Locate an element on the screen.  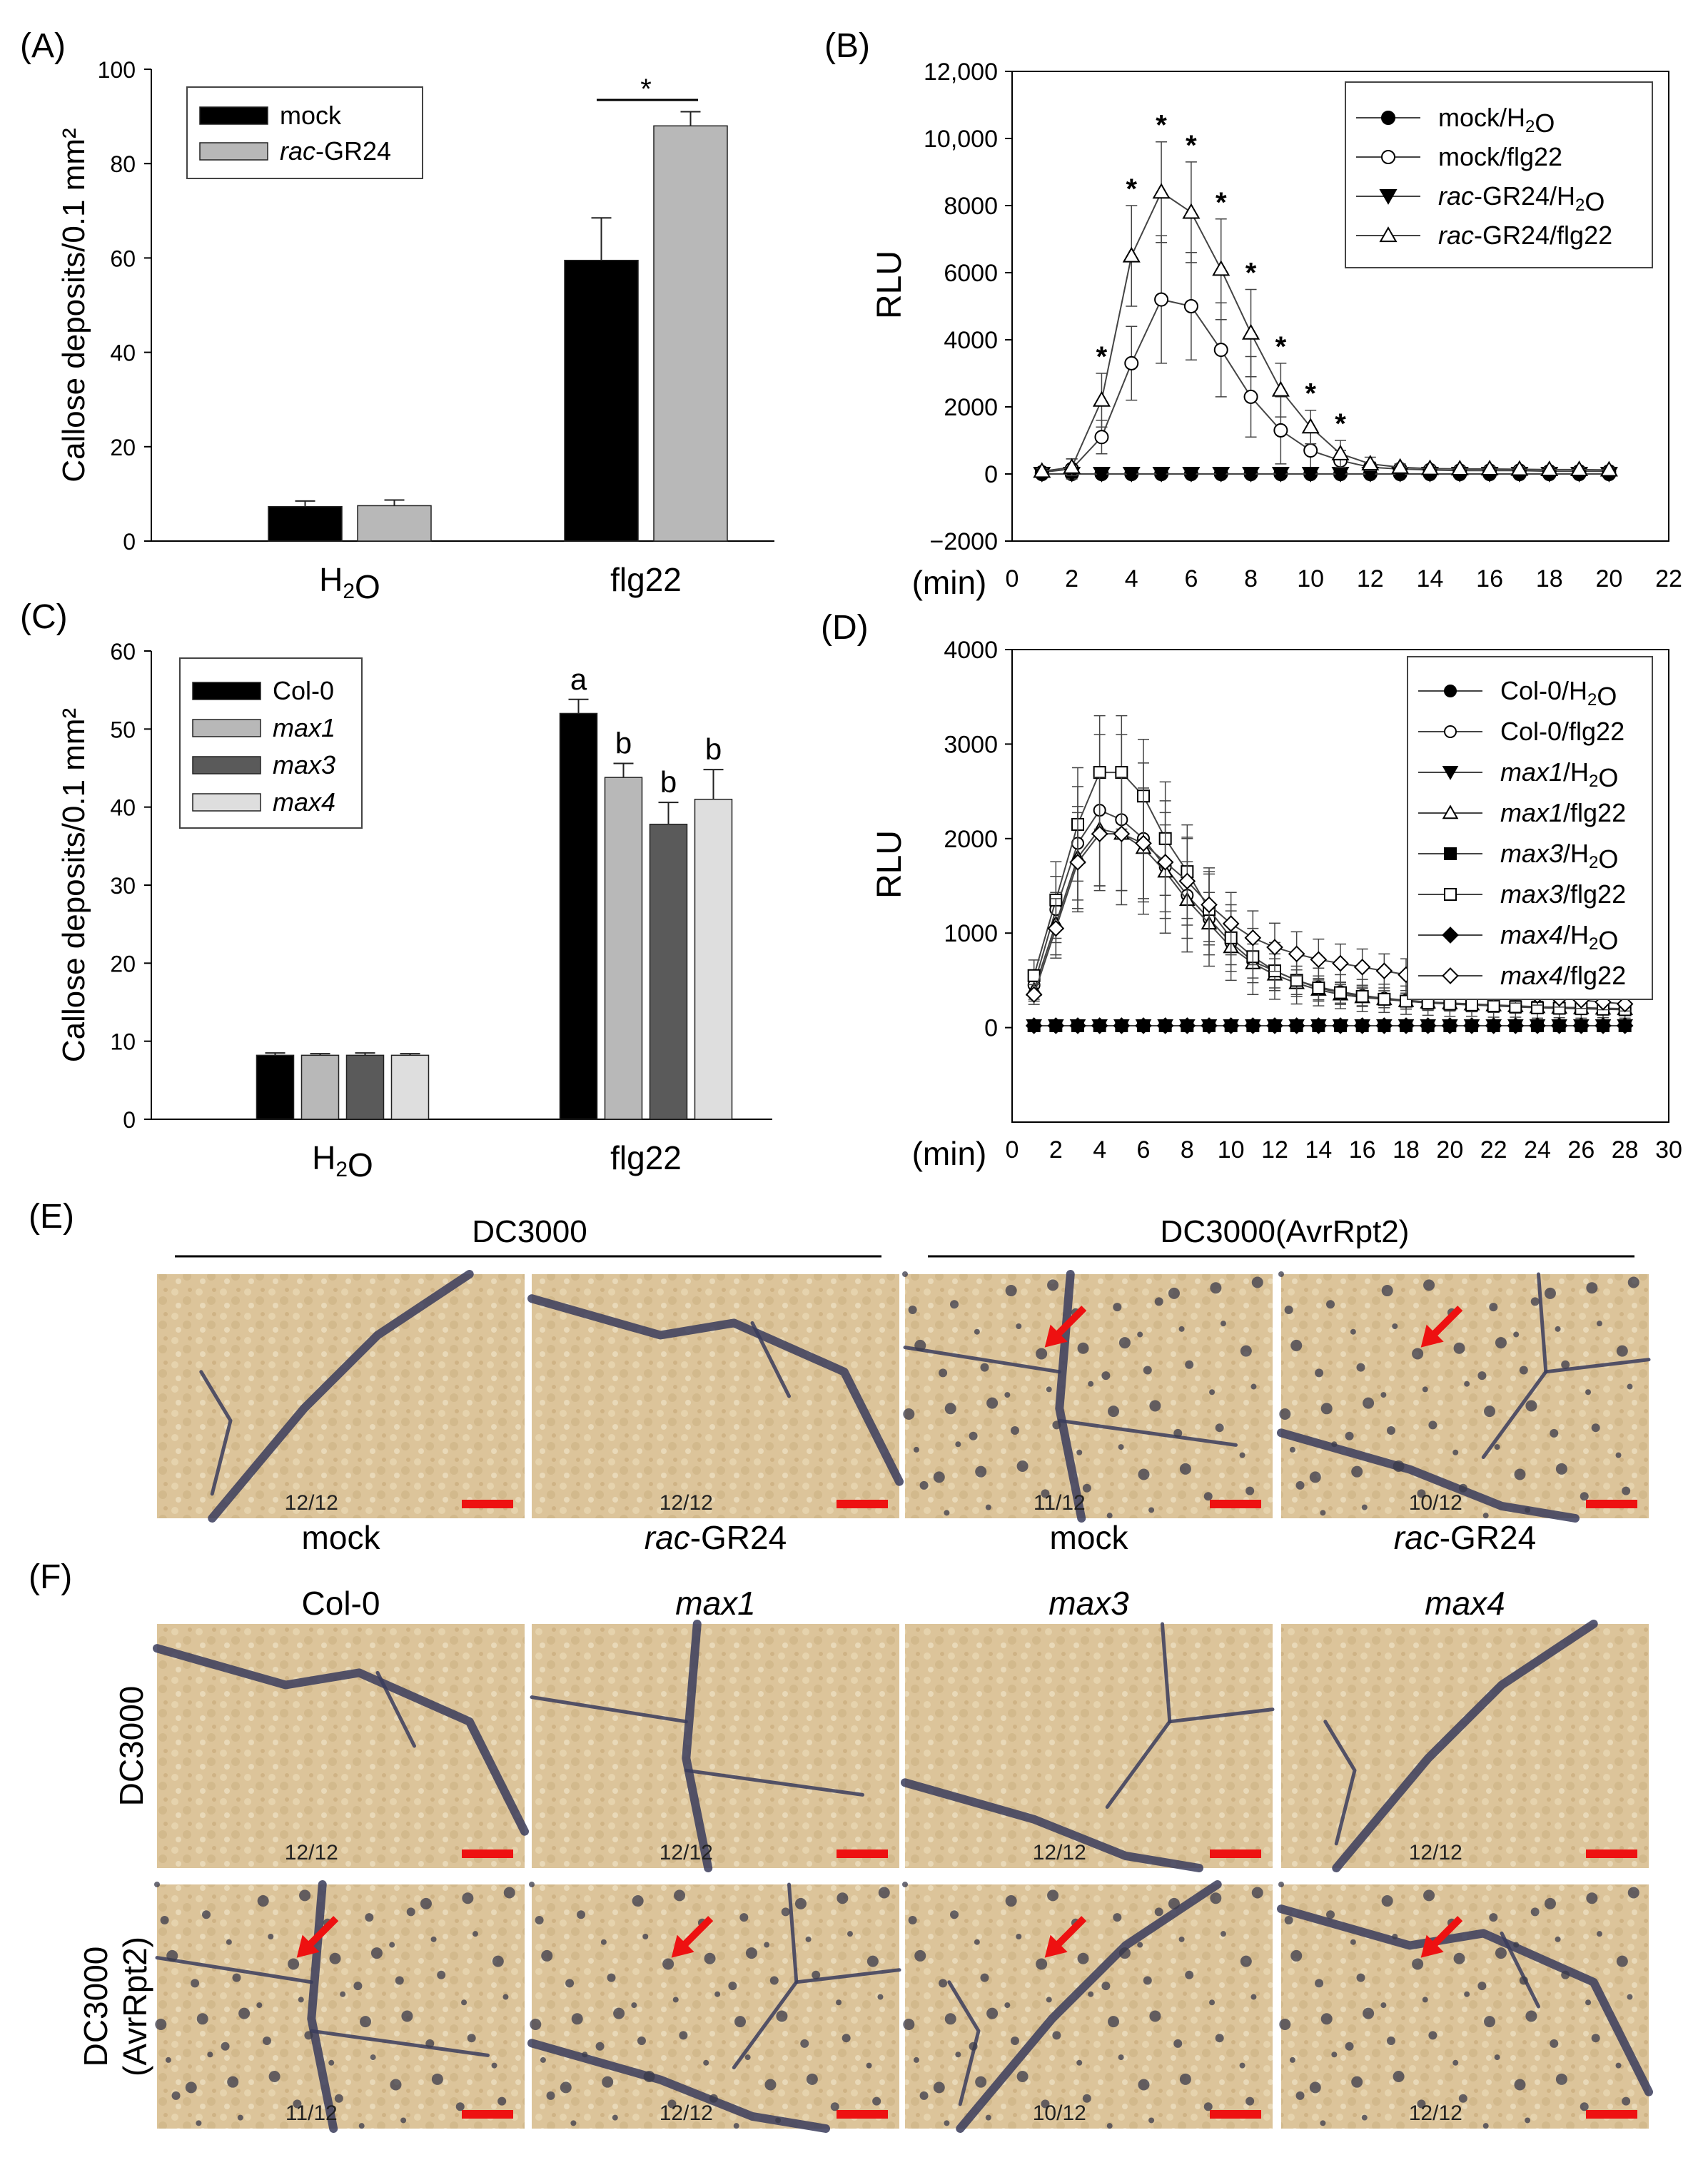
y-axis-label: RLU is located at coordinates (890, 864).